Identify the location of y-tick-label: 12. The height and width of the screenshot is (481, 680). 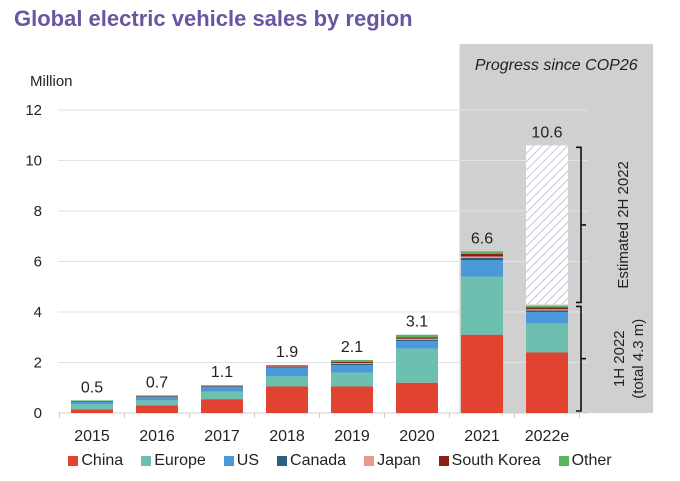
(33, 110).